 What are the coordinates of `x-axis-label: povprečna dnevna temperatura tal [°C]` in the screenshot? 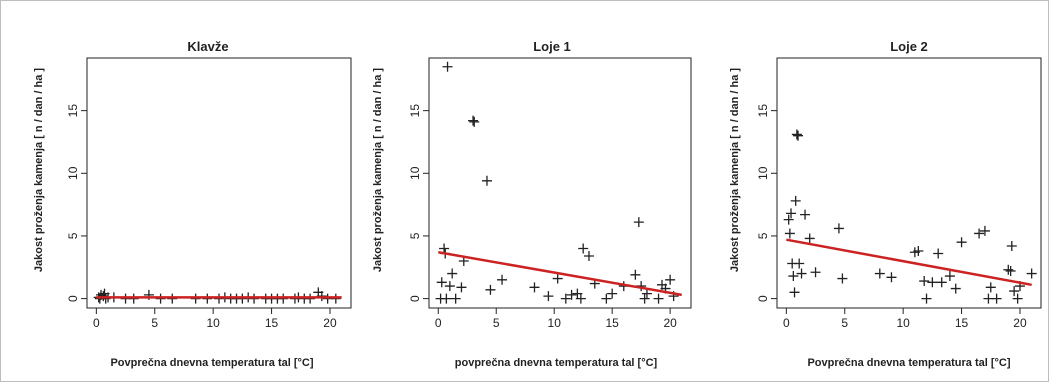 It's located at (556, 363).